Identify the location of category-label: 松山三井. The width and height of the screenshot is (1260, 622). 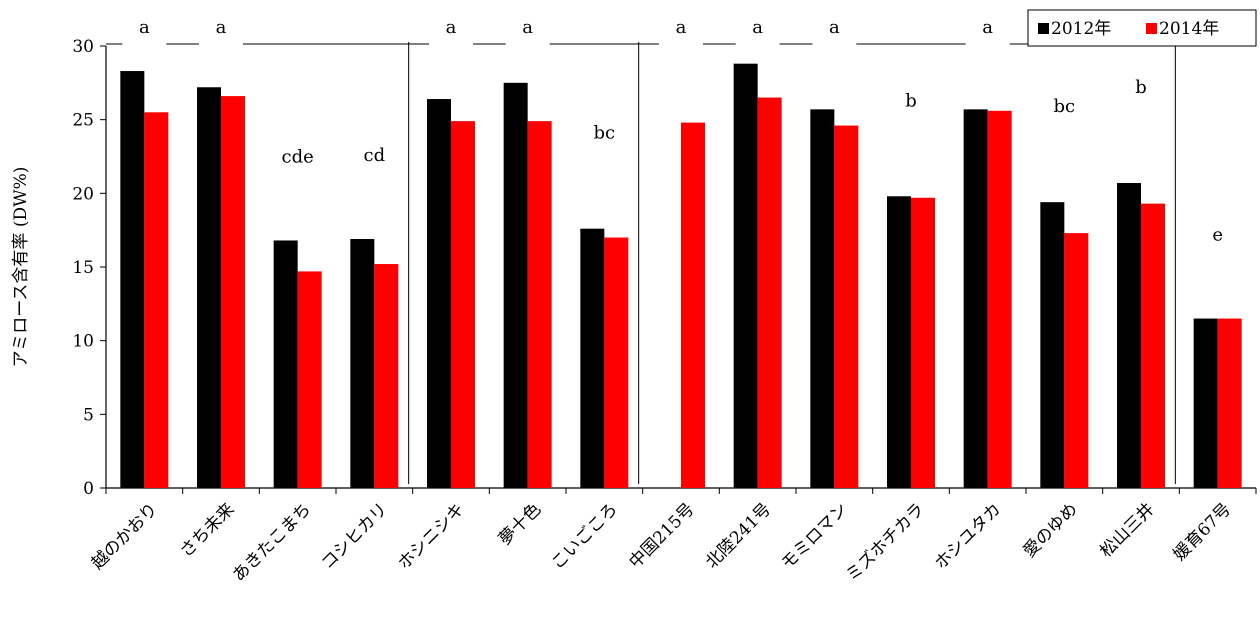
(1127, 530).